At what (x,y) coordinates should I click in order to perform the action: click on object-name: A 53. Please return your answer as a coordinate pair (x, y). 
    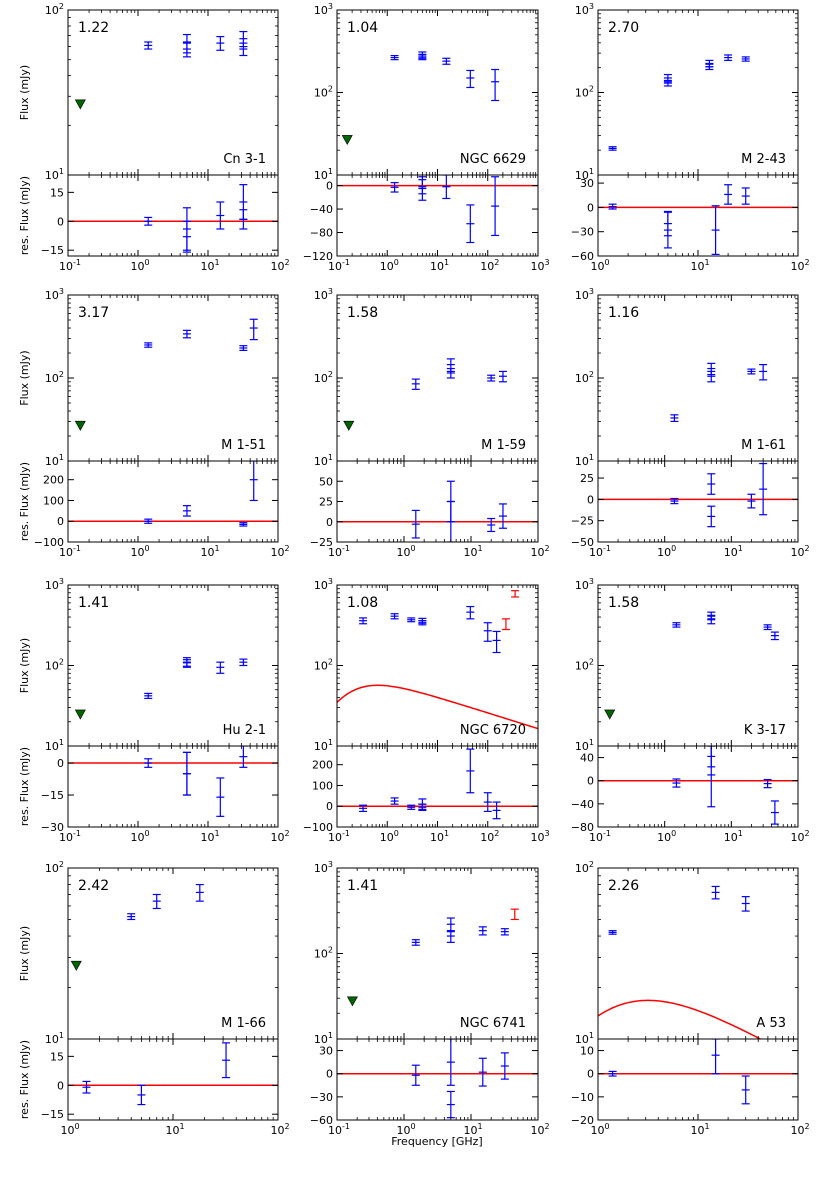
    Looking at the image, I should click on (771, 1023).